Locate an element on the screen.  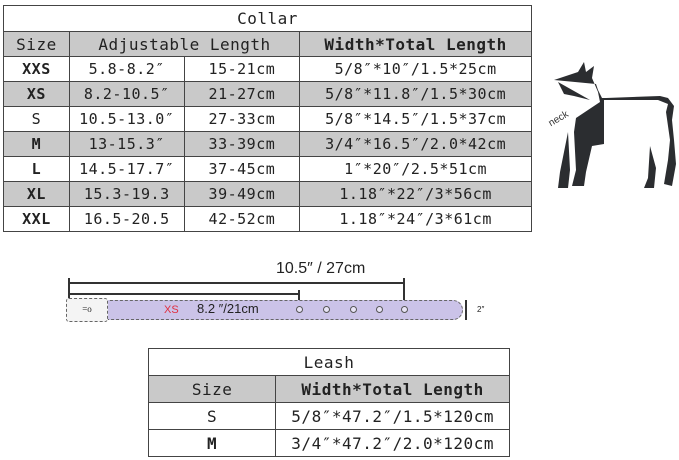
table-row: S 5/8″*47.2″/1.5*120cm is located at coordinates (328, 416).